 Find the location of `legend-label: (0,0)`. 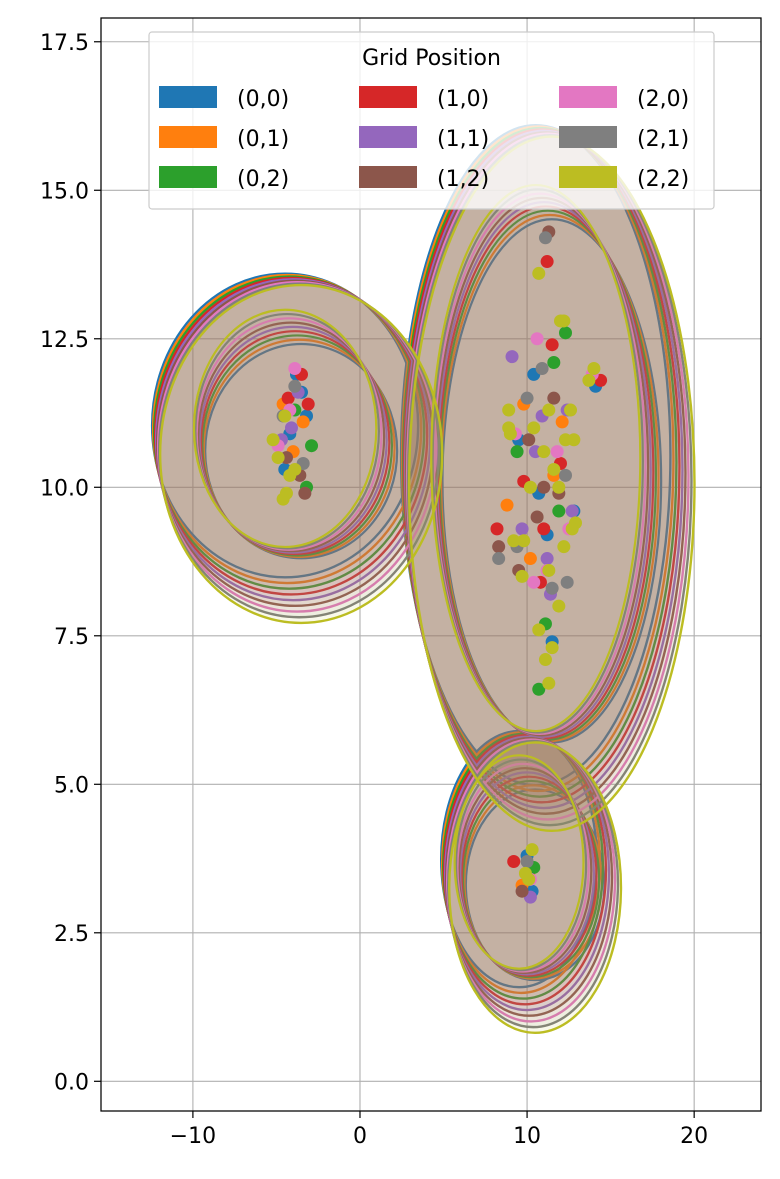

legend-label: (0,0) is located at coordinates (263, 99).